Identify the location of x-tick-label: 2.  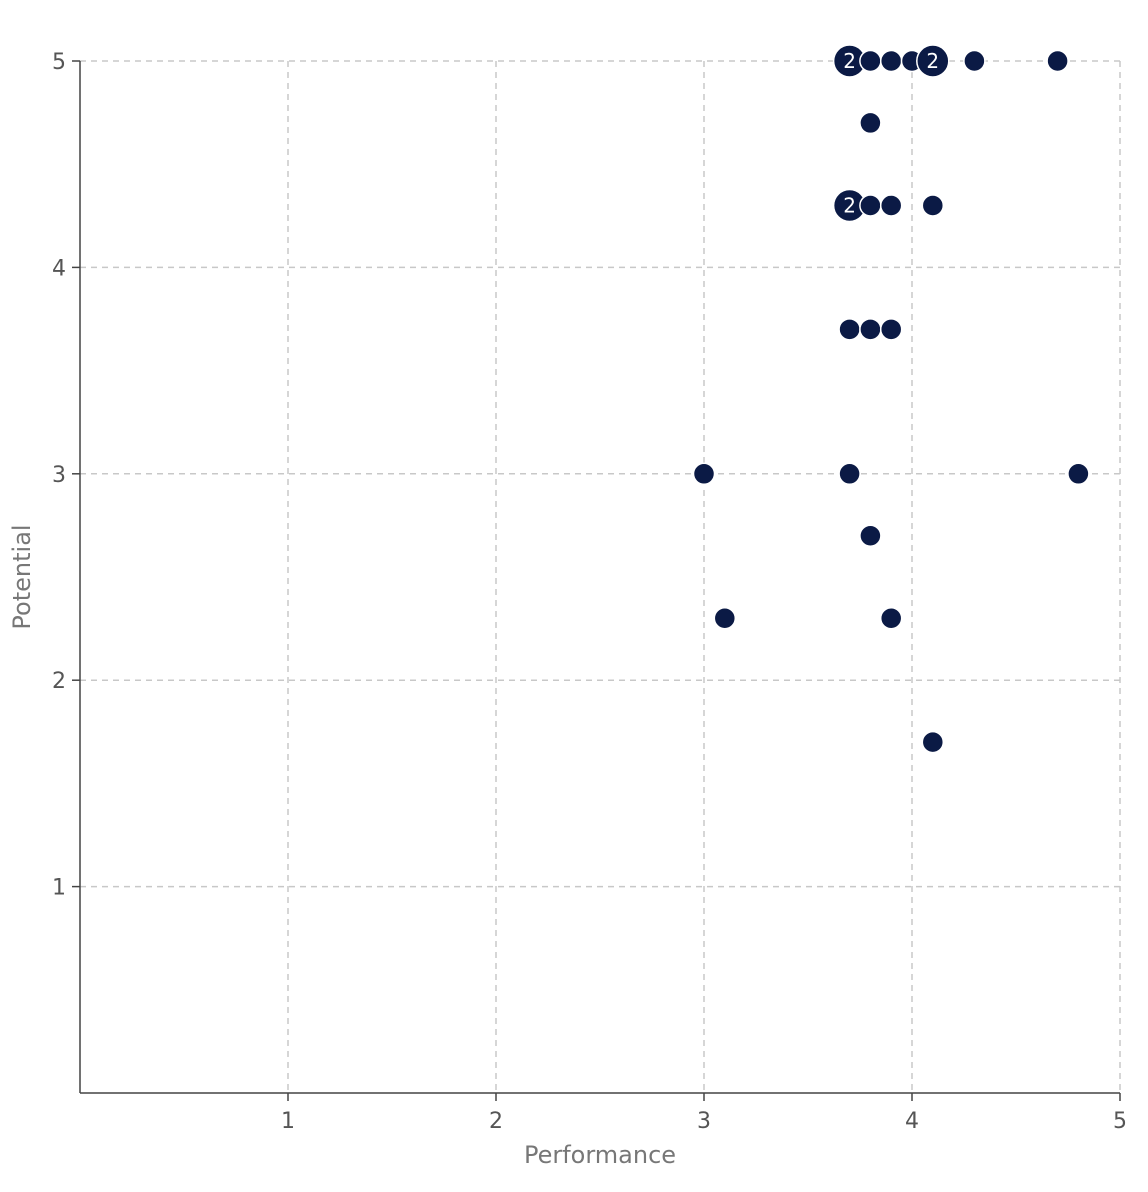
(496, 1121).